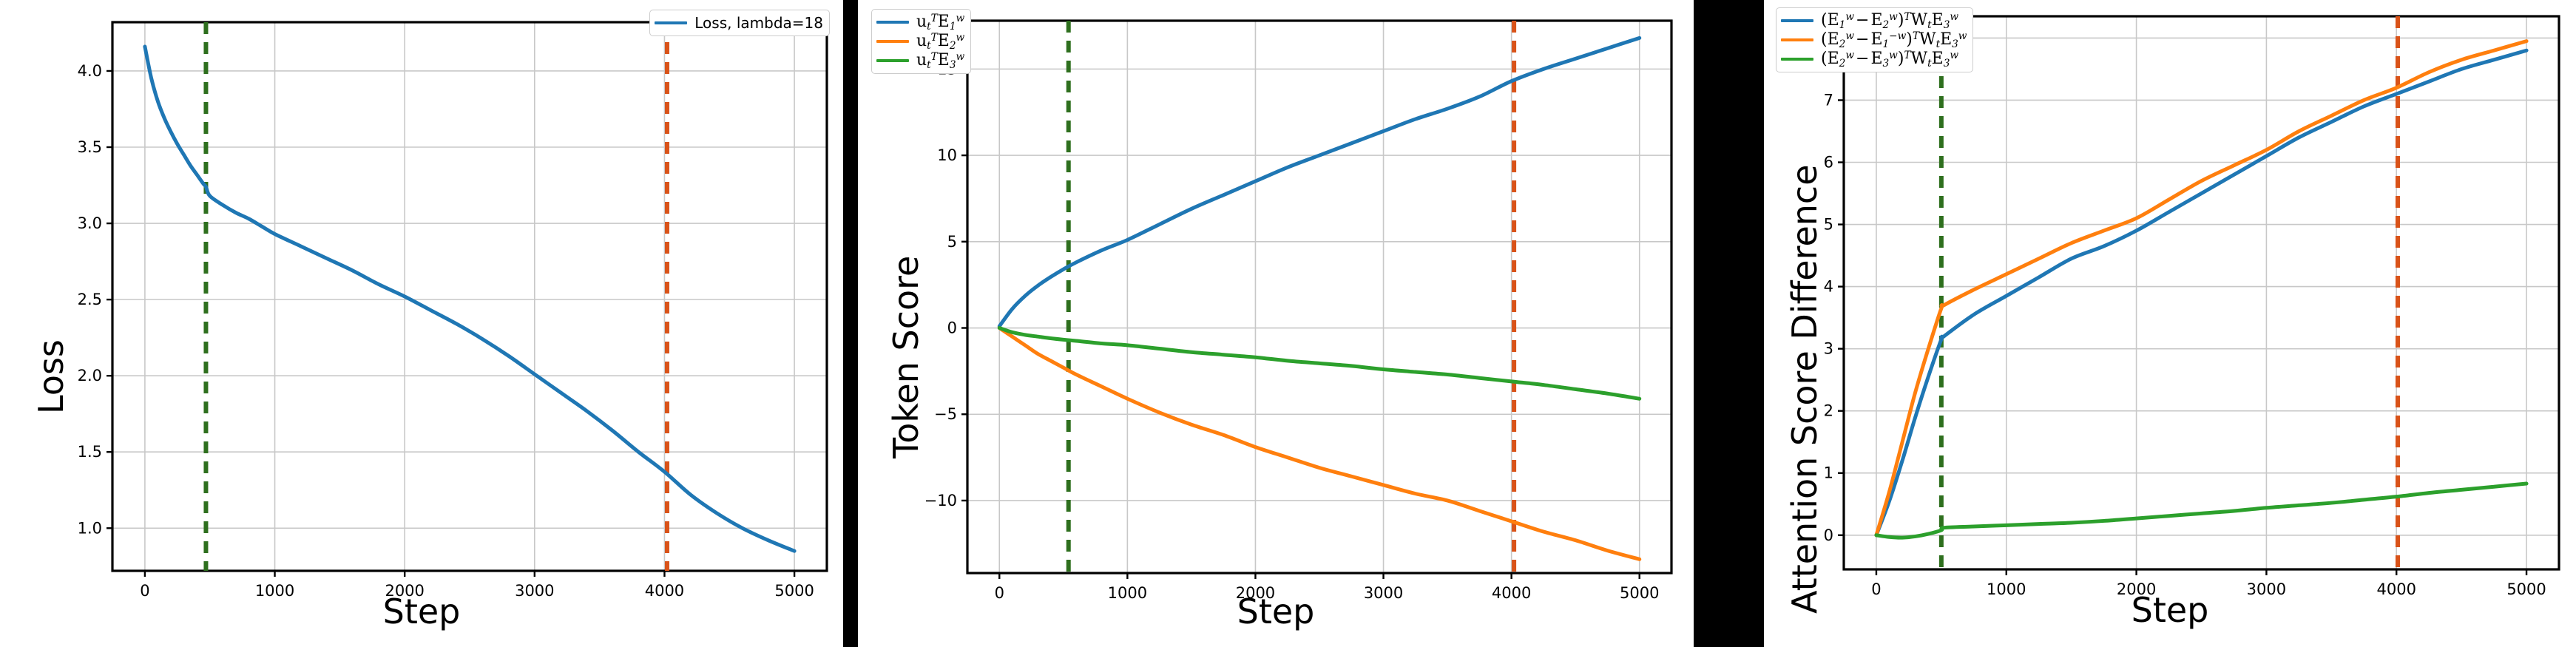 The width and height of the screenshot is (2576, 647). What do you see at coordinates (940, 60) in the screenshot?
I see `legend-label-math: utTE3w` at bounding box center [940, 60].